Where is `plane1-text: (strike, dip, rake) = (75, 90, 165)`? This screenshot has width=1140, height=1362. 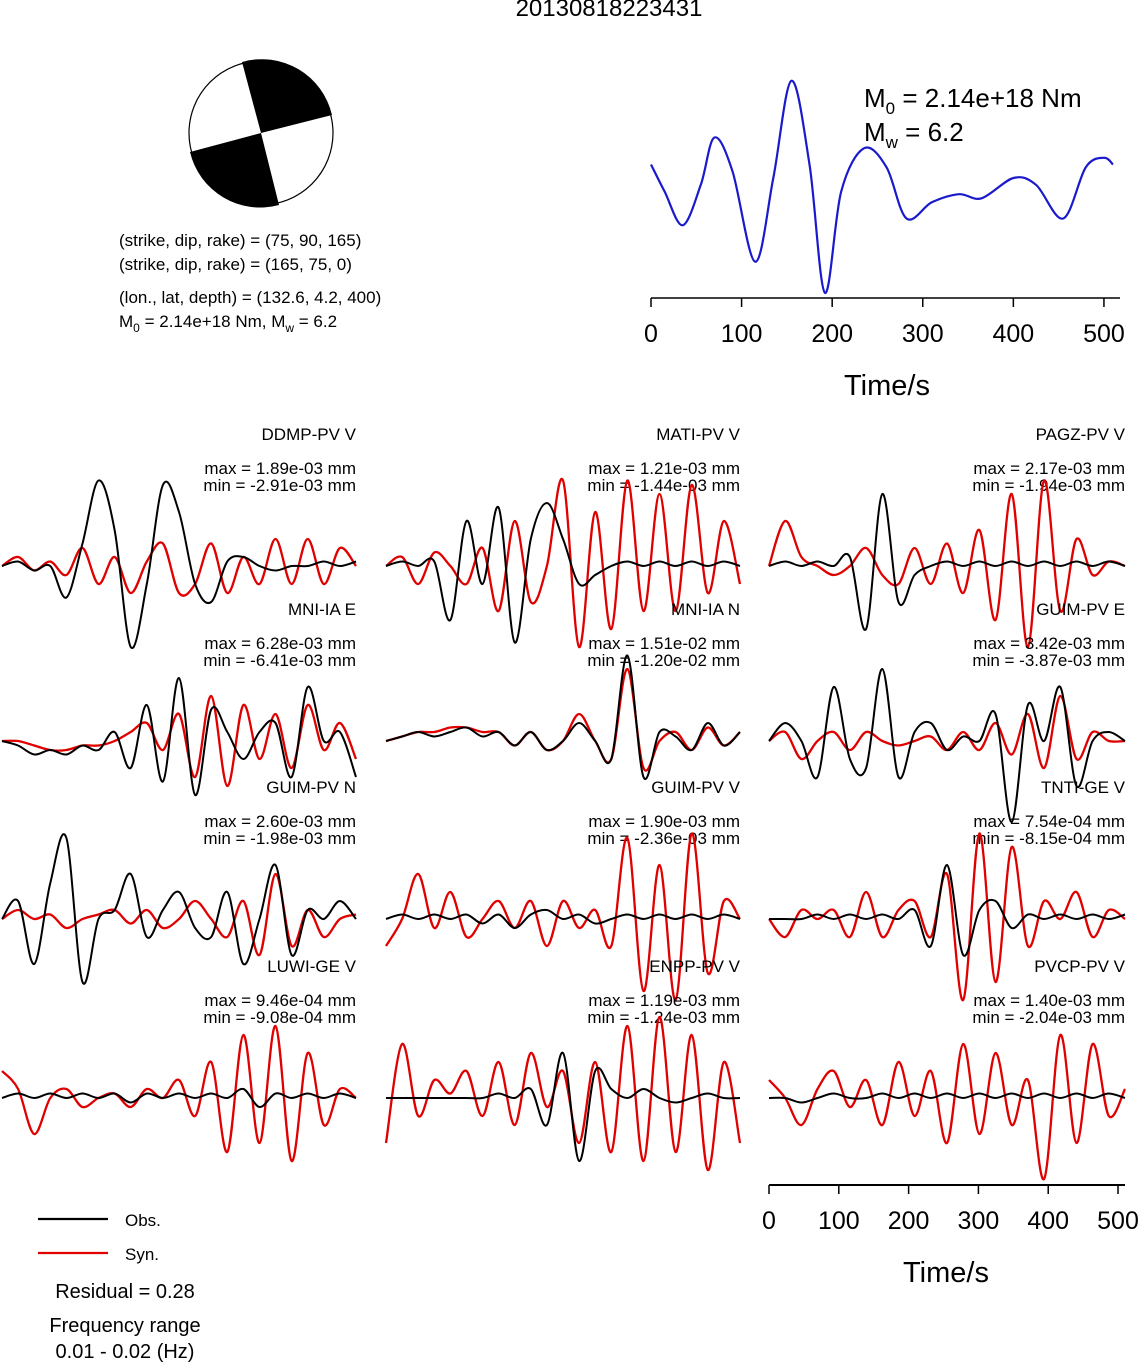 plane1-text: (strike, dip, rake) = (75, 90, 165) is located at coordinates (240, 240).